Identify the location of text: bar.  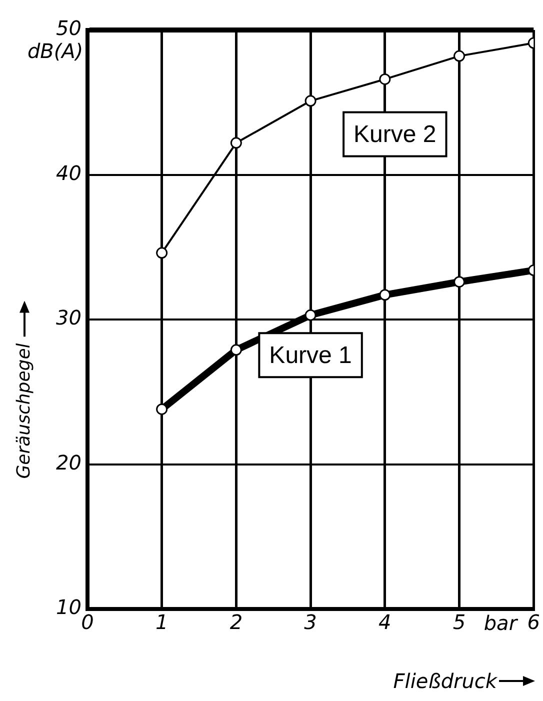
(501, 623).